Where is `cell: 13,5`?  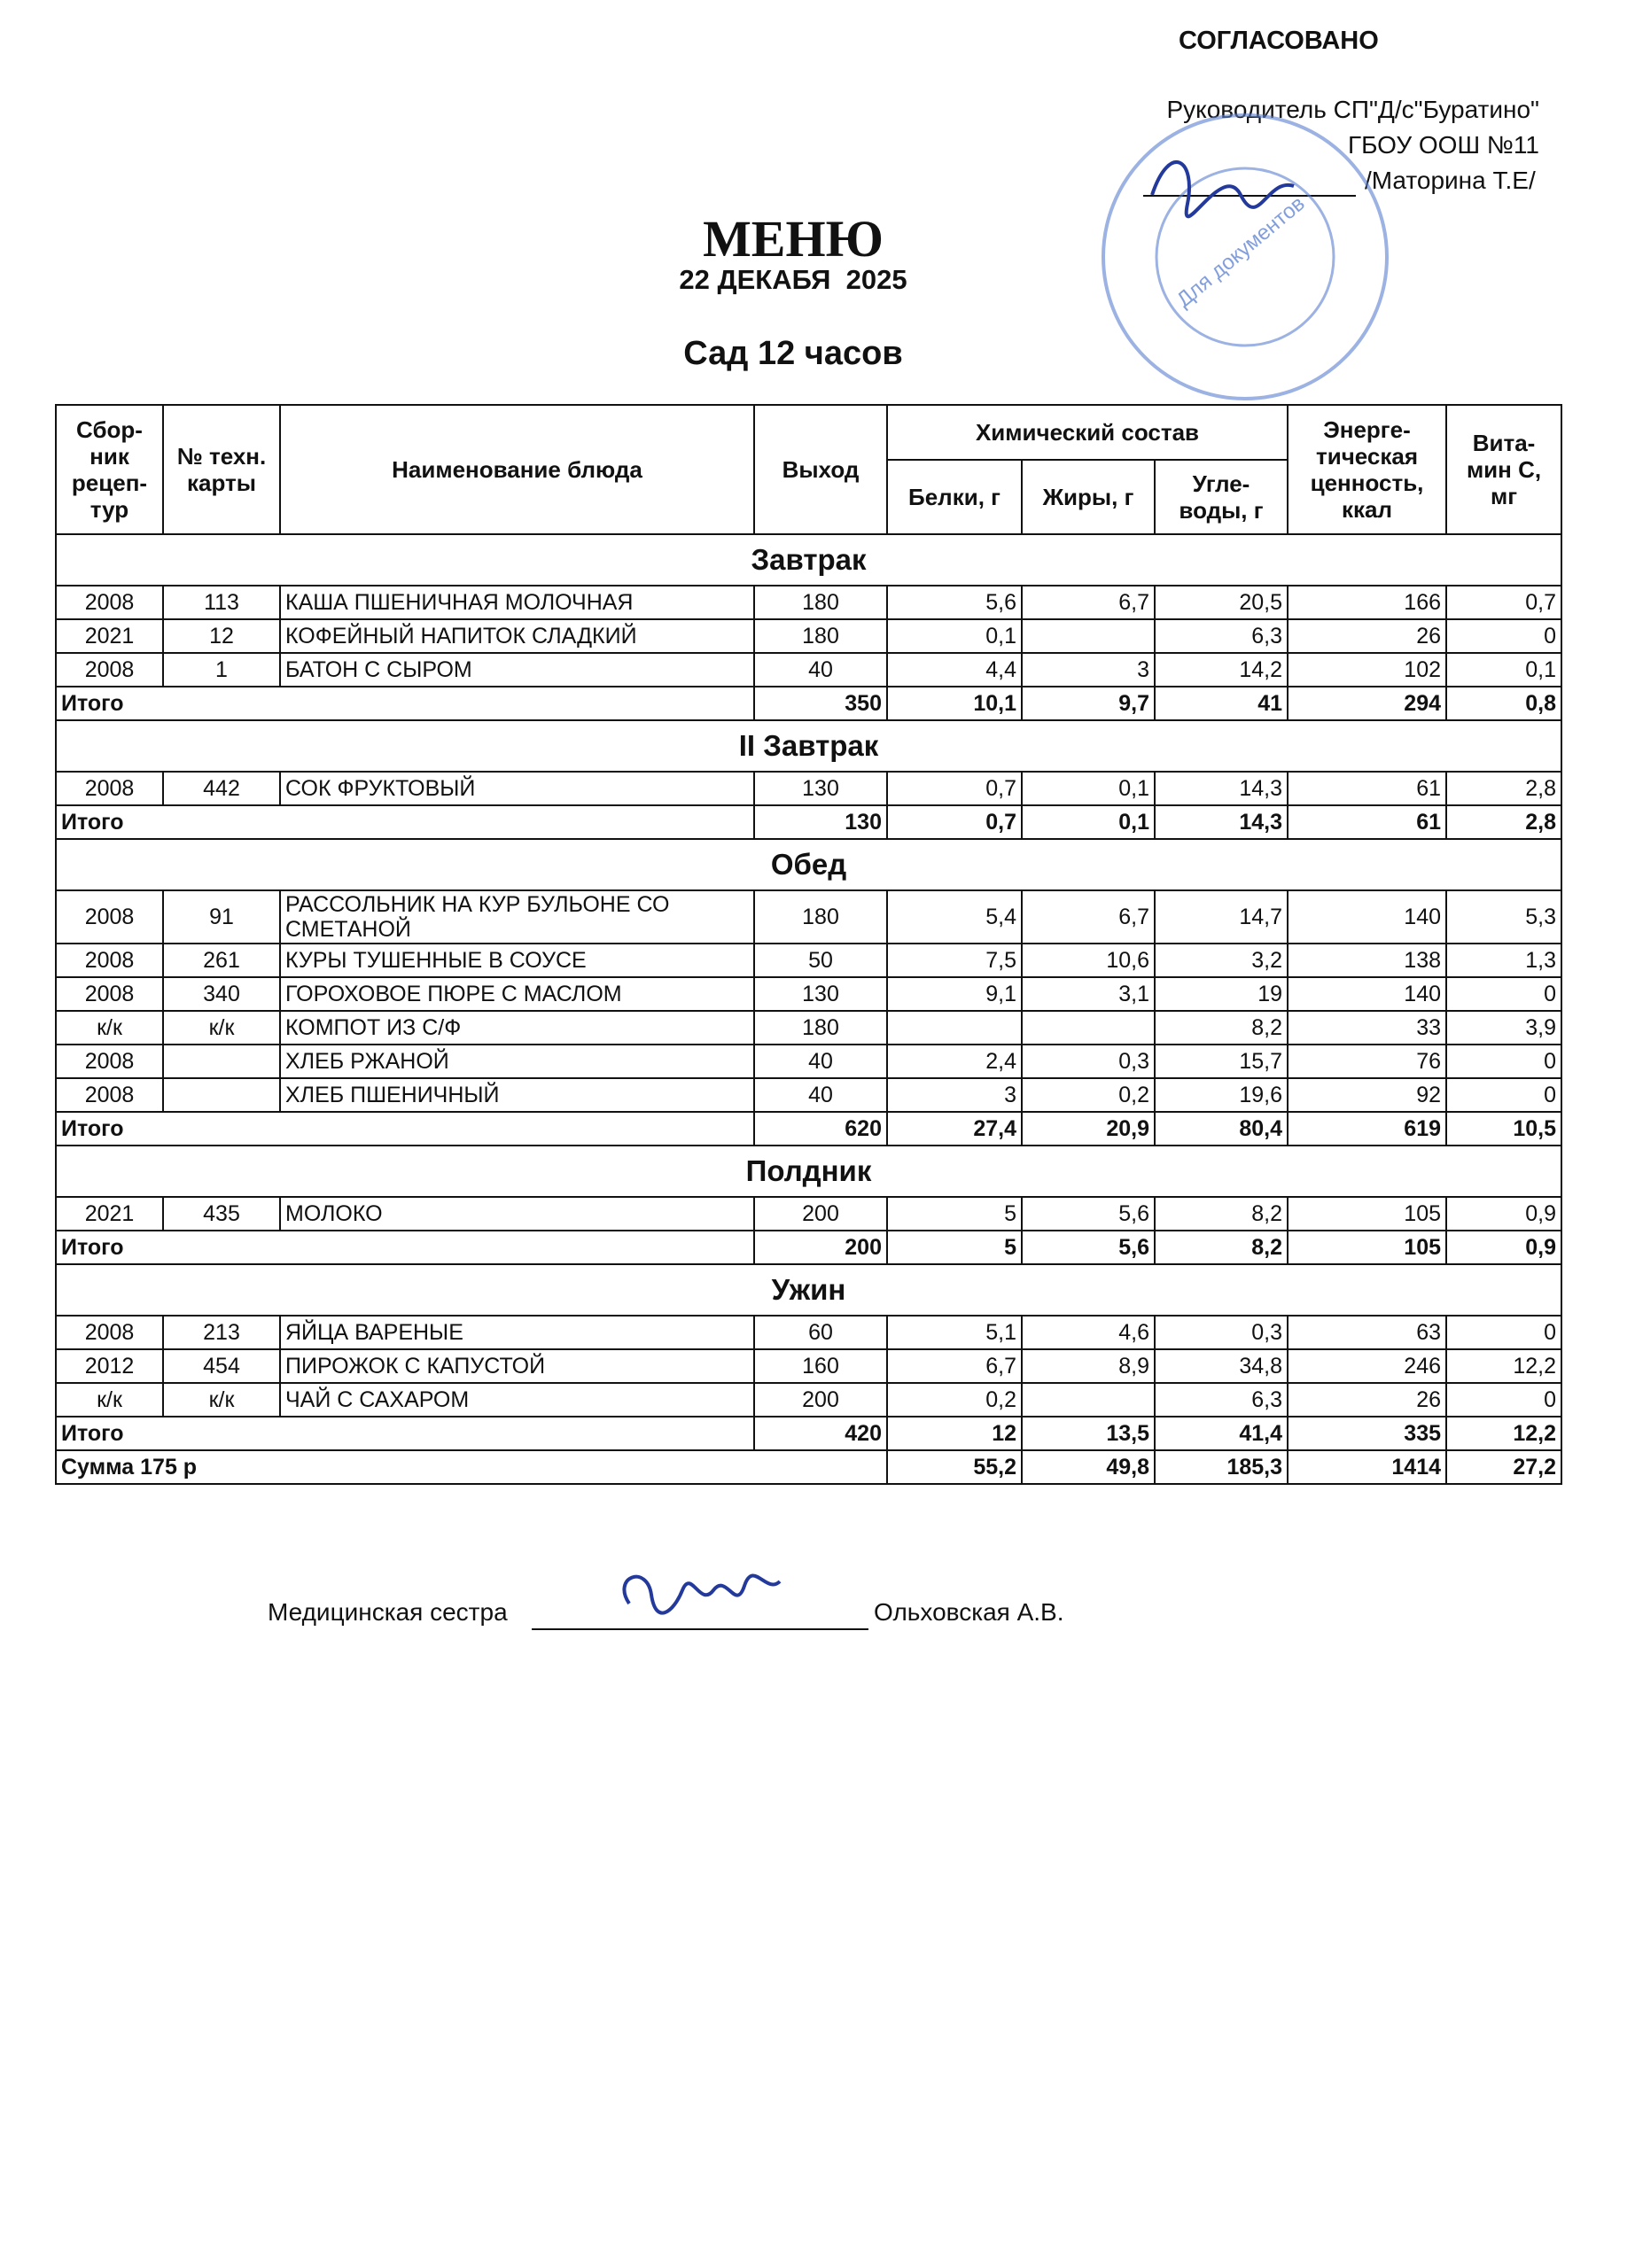 cell: 13,5 is located at coordinates (1088, 1433).